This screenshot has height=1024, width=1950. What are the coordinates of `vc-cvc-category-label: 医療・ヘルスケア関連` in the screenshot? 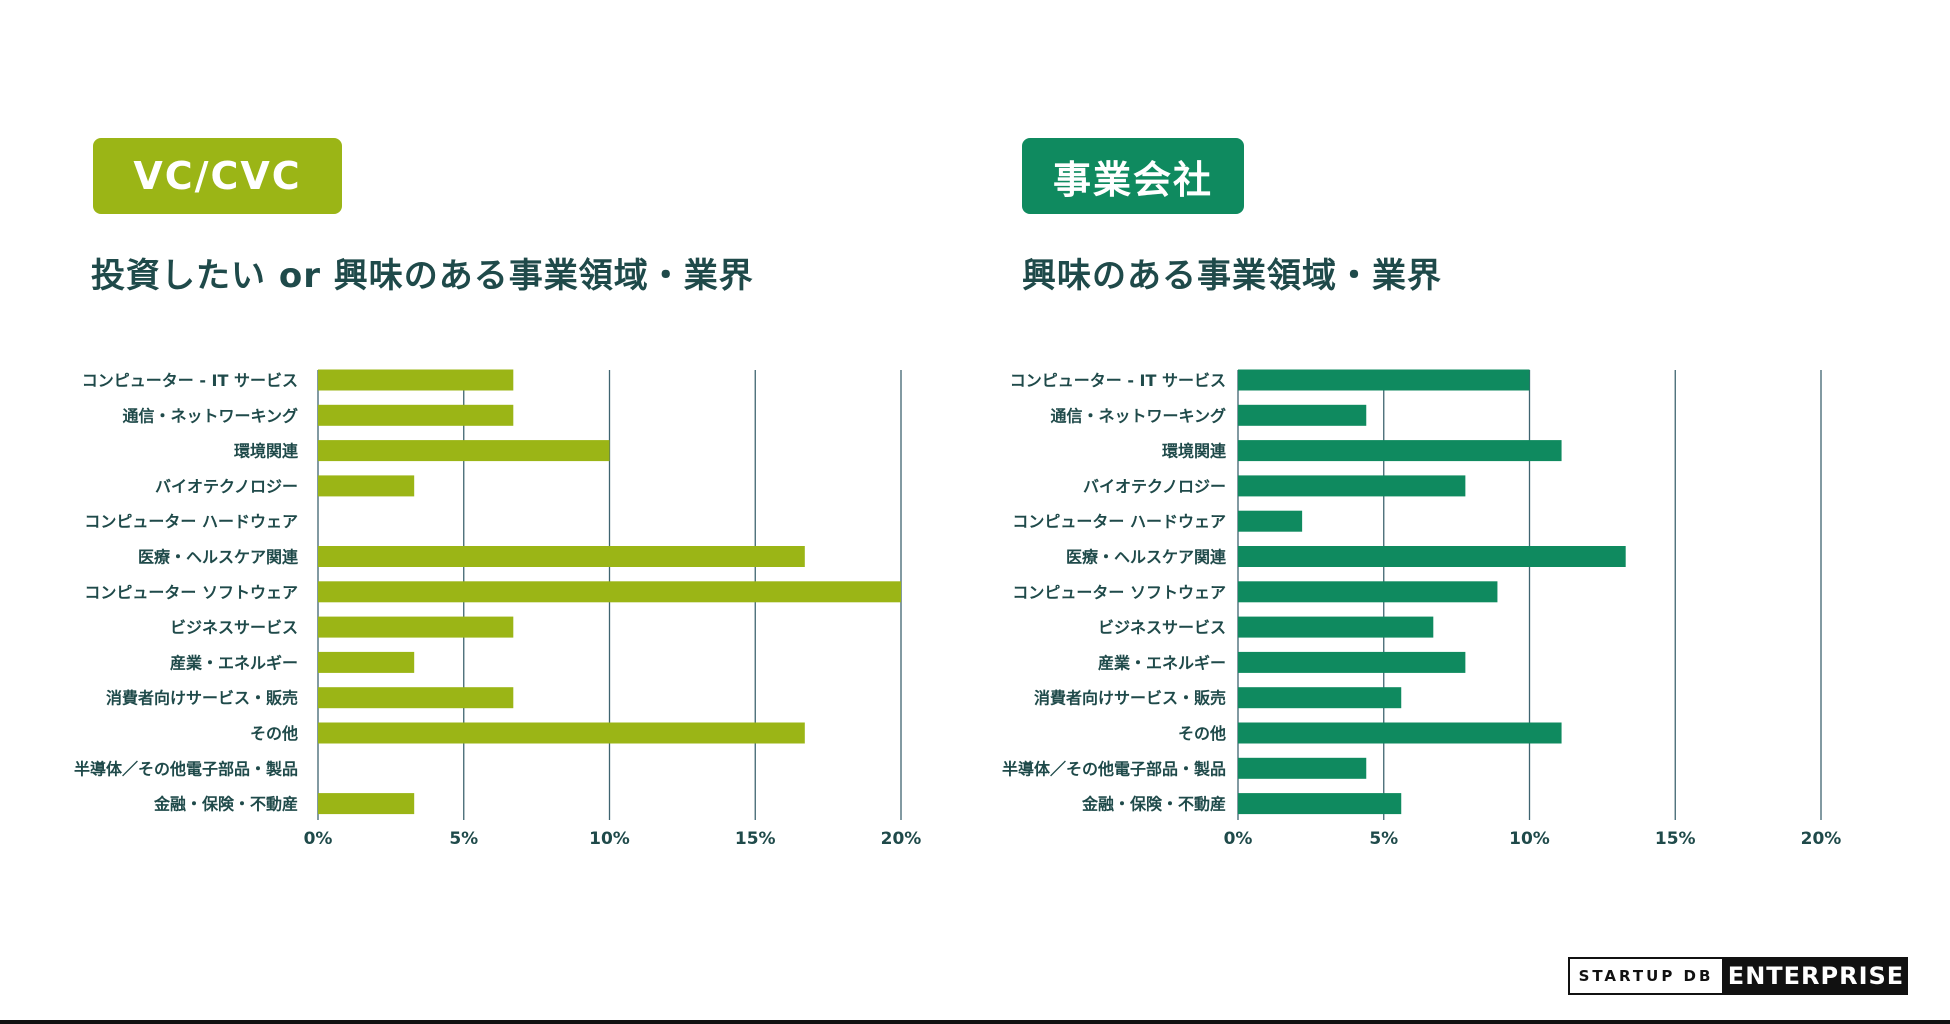 It's located at (218, 557).